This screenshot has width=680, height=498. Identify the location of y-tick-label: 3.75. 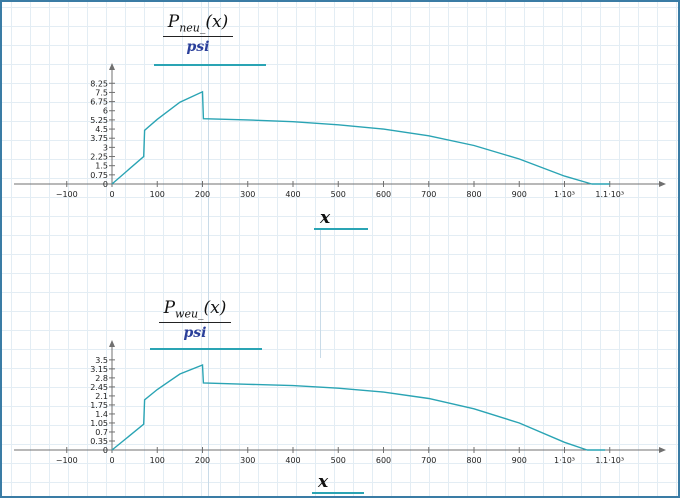
(99, 138).